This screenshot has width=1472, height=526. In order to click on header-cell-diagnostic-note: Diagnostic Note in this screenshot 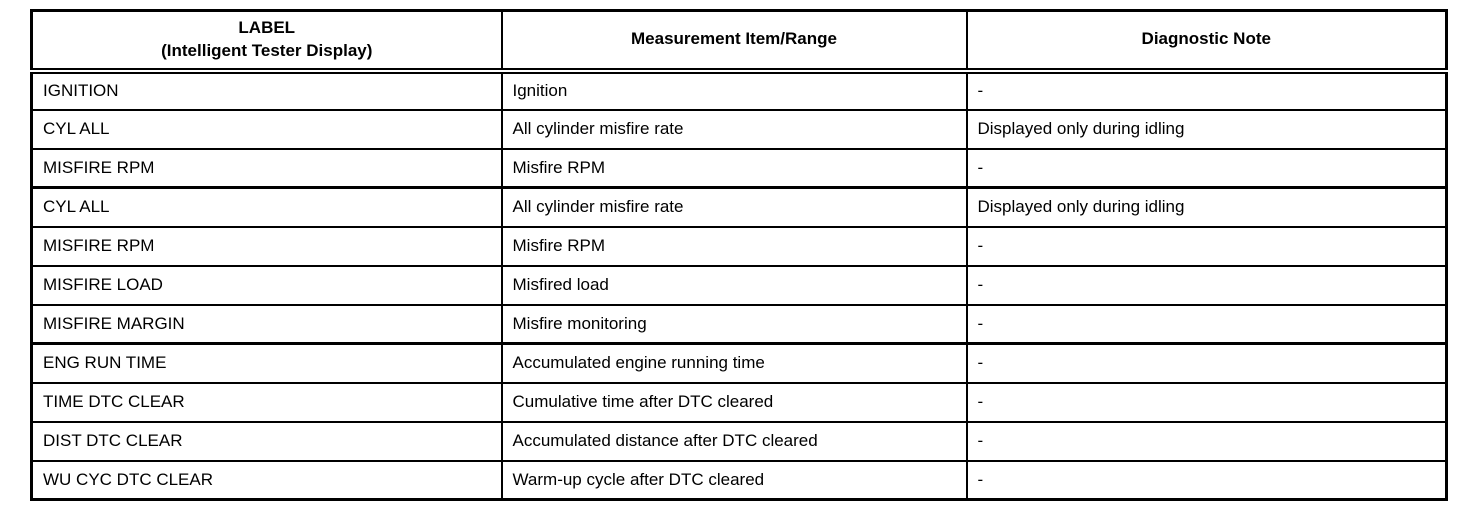, I will do `click(1206, 41)`.